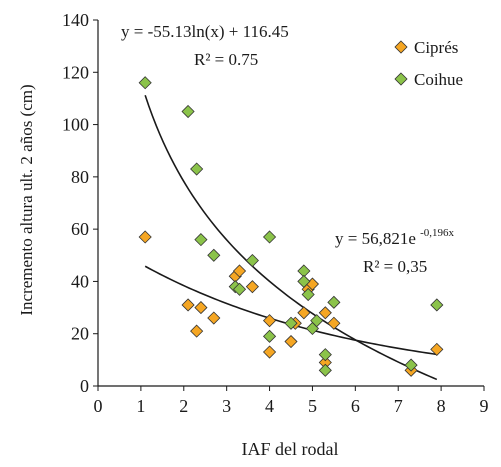  What do you see at coordinates (484, 406) in the screenshot?
I see `x-tick-label: 9` at bounding box center [484, 406].